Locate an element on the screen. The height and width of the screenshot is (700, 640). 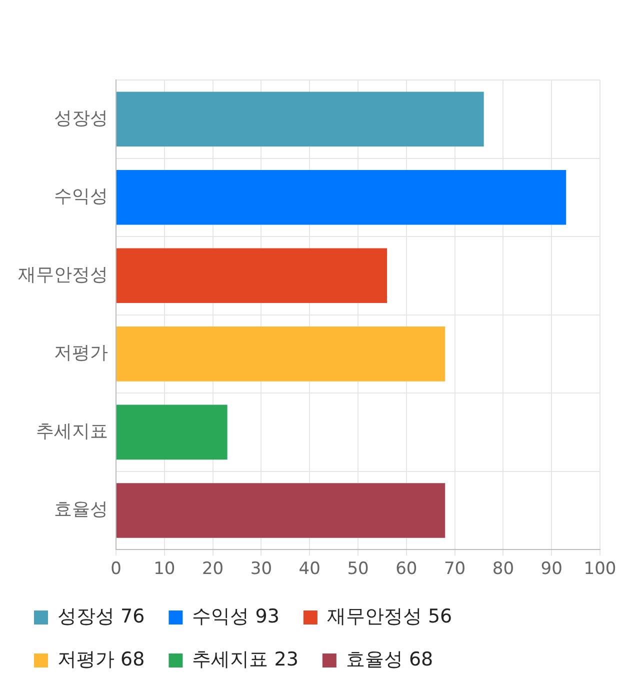
legend-label: 수익성 93 is located at coordinates (236, 616).